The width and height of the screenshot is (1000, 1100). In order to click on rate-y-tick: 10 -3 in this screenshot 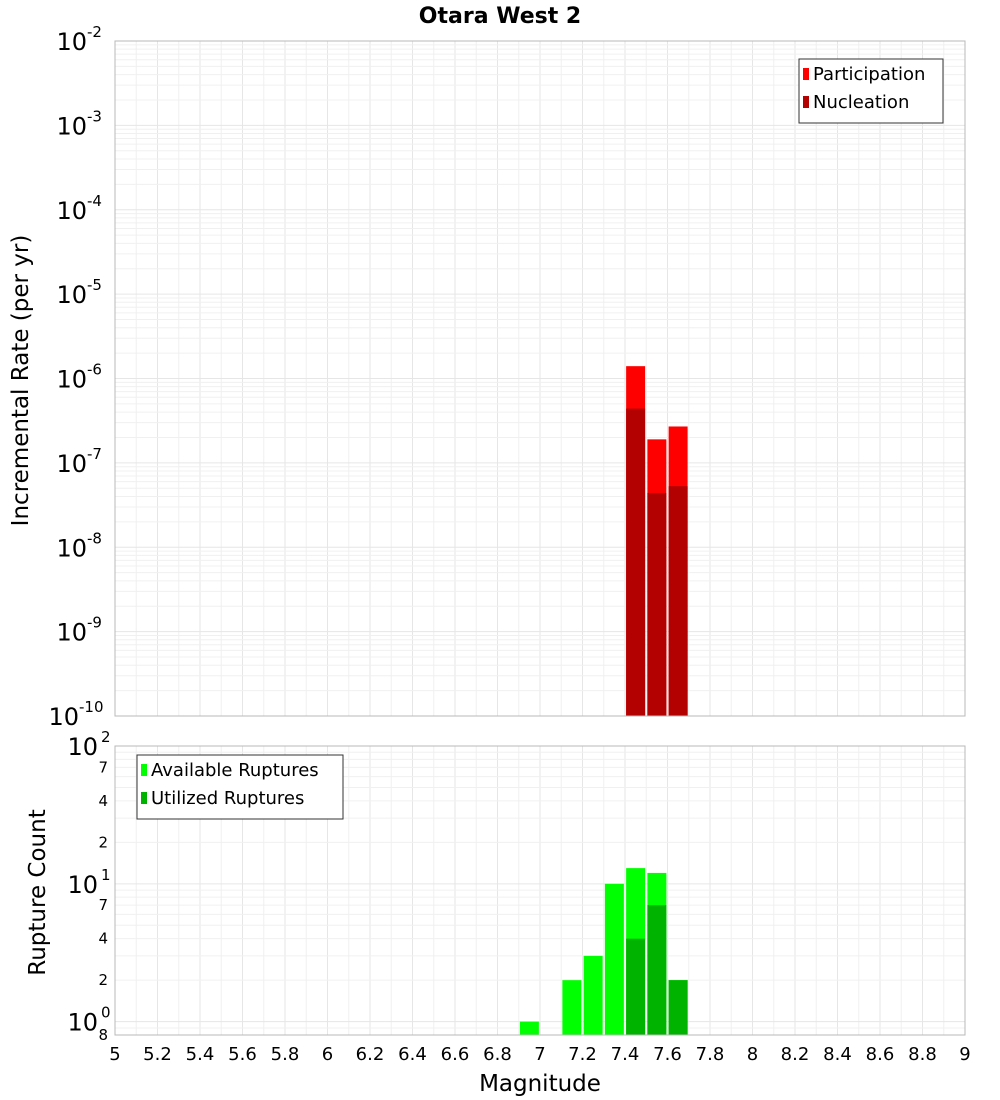, I will do `click(79, 123)`.